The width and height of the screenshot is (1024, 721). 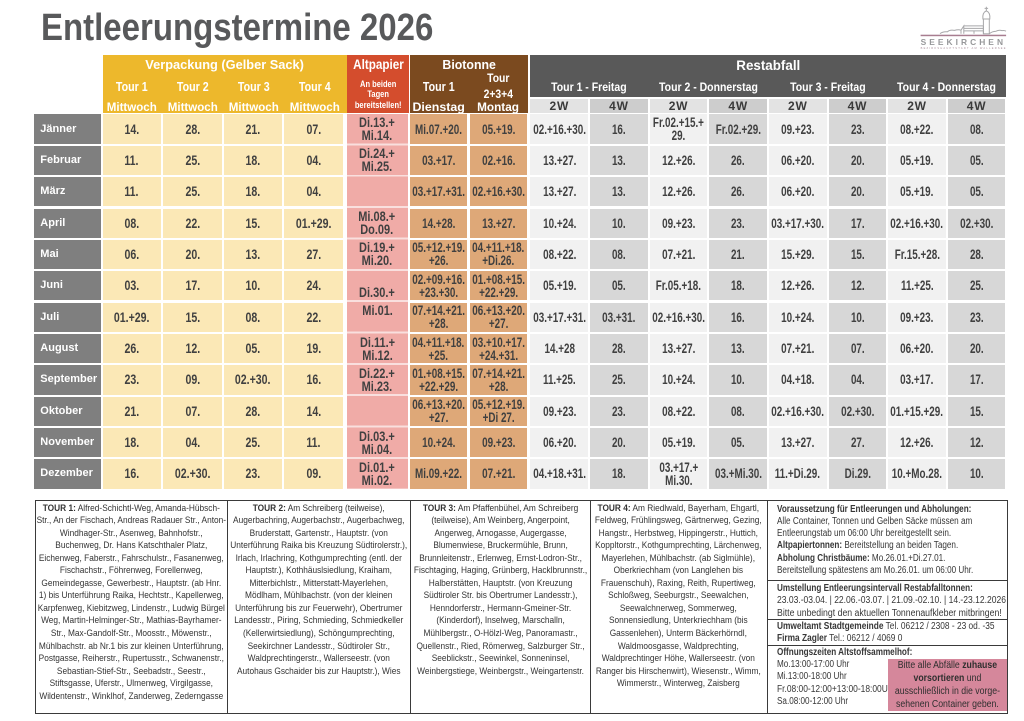 I want to click on svg-text: SEEKIRCHEN, so click(x=964, y=42).